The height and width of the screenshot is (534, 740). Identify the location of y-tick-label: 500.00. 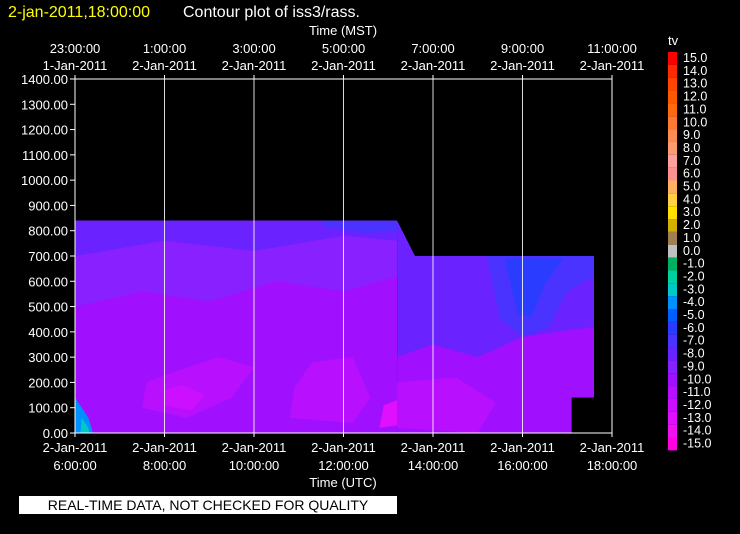
(48, 307).